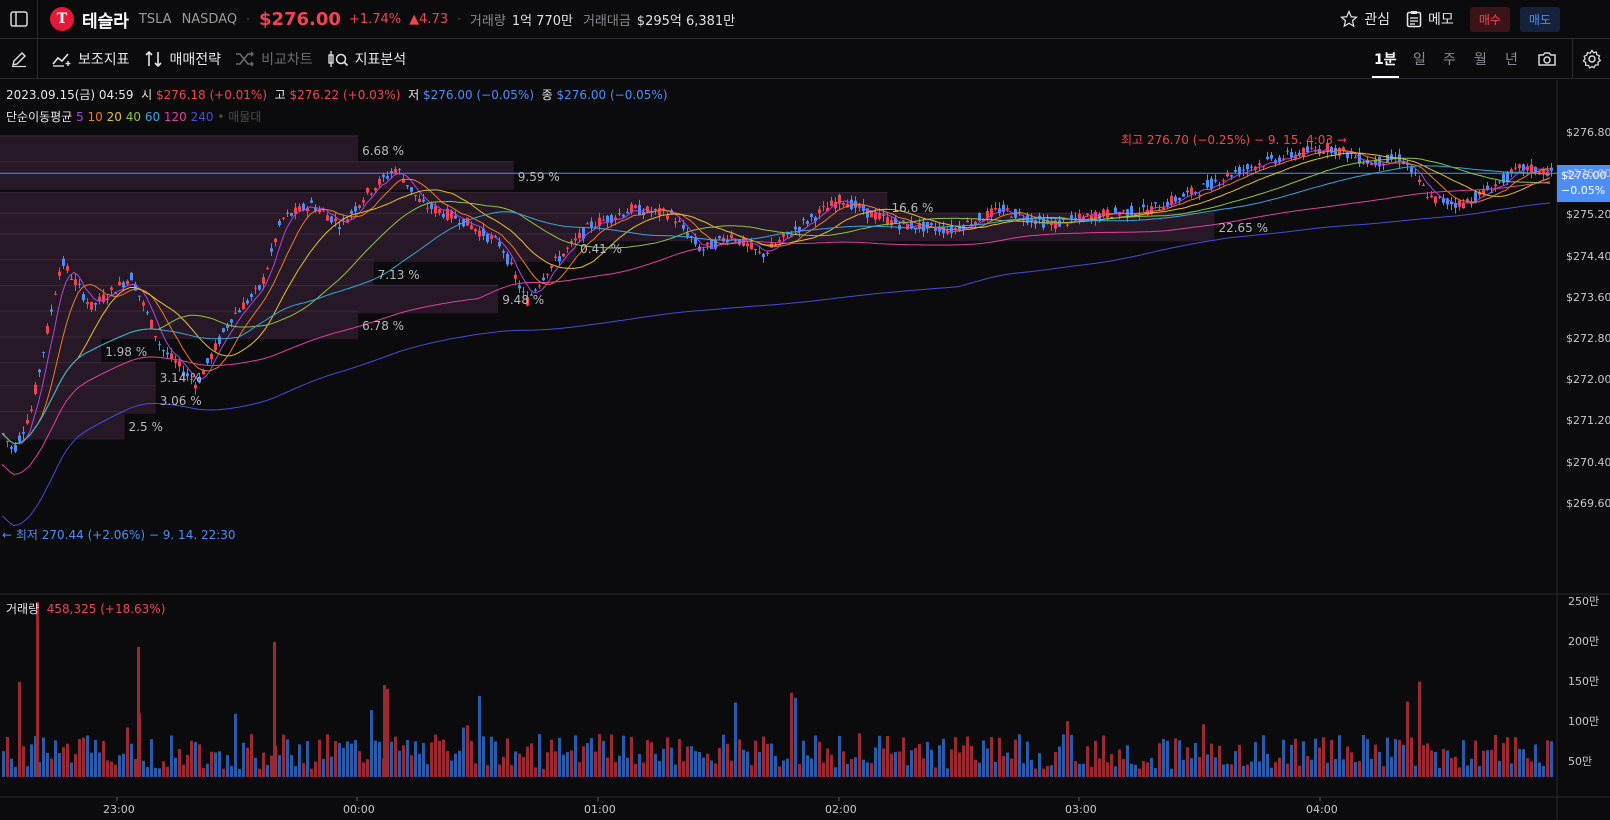 Image resolution: width=1610 pixels, height=820 pixels. Describe the element at coordinates (1430, 19) in the screenshot. I see `memo-button: 메모` at that location.